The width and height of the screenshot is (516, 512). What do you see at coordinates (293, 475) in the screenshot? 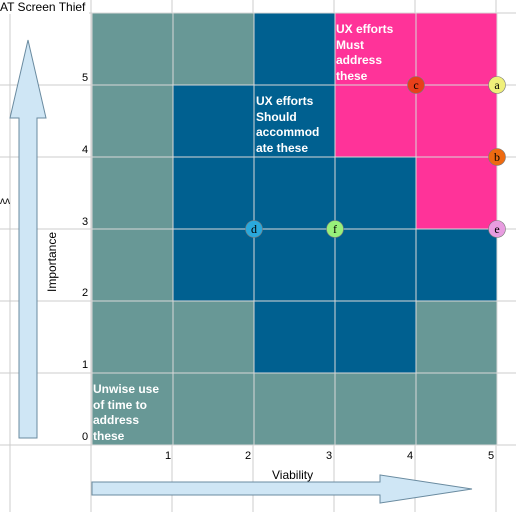
I see `x-axis-title: Viability` at bounding box center [293, 475].